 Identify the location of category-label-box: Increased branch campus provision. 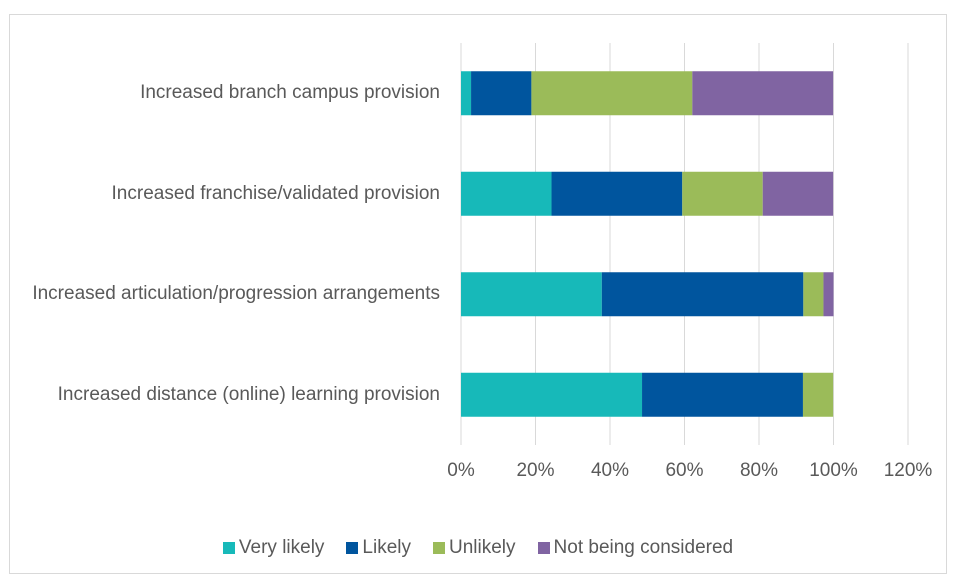
(225, 93).